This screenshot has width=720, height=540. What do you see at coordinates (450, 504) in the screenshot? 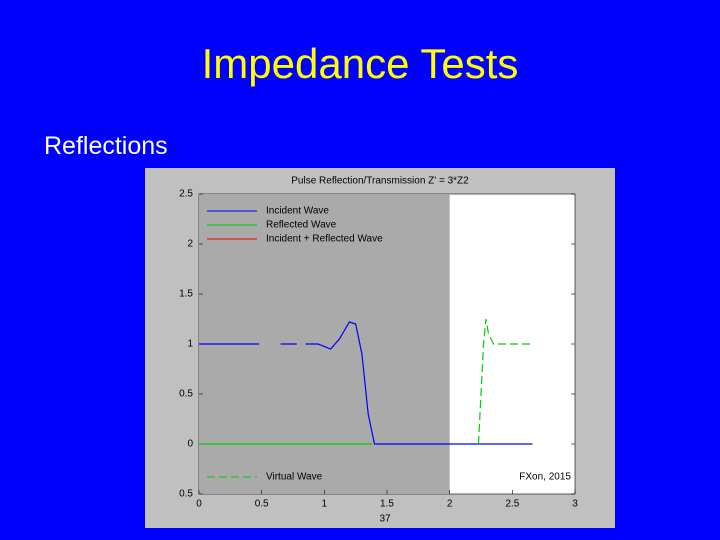
I see `x-tick-label: 2` at bounding box center [450, 504].